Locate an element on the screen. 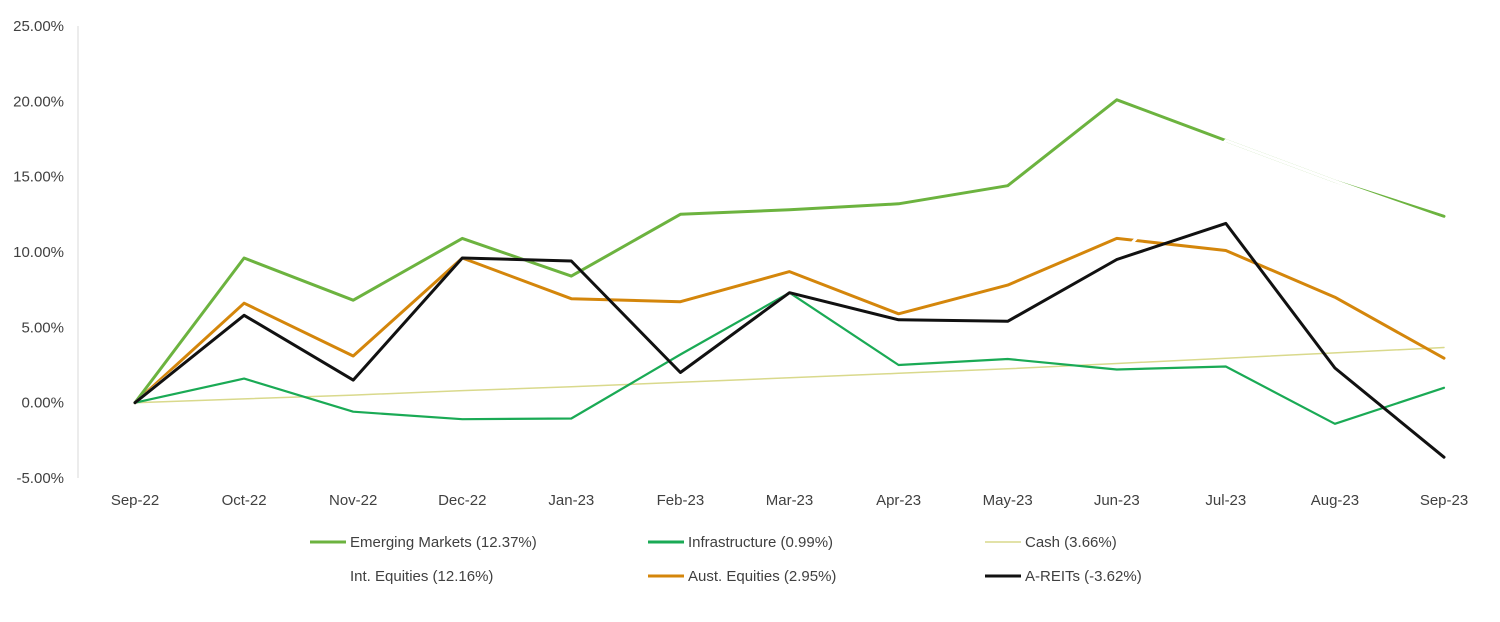 The width and height of the screenshot is (1500, 622). x-tick-label: Apr-23 is located at coordinates (898, 500).